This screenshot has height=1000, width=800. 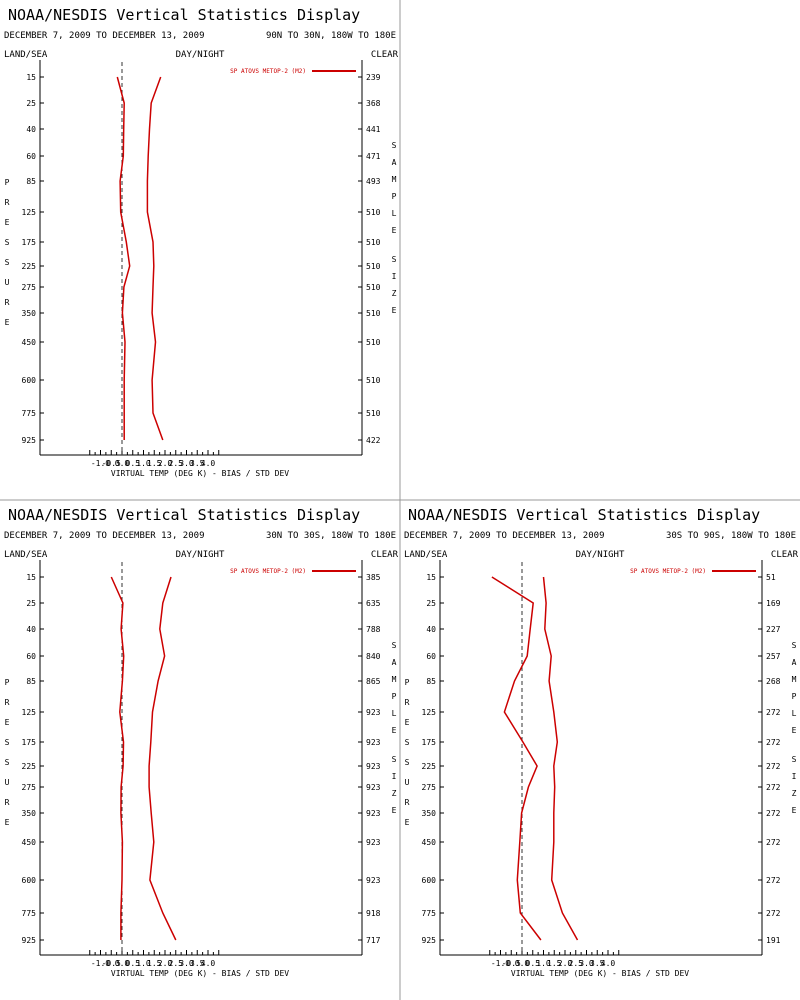 What do you see at coordinates (407, 782) in the screenshot?
I see `ylabel-letter: U` at bounding box center [407, 782].